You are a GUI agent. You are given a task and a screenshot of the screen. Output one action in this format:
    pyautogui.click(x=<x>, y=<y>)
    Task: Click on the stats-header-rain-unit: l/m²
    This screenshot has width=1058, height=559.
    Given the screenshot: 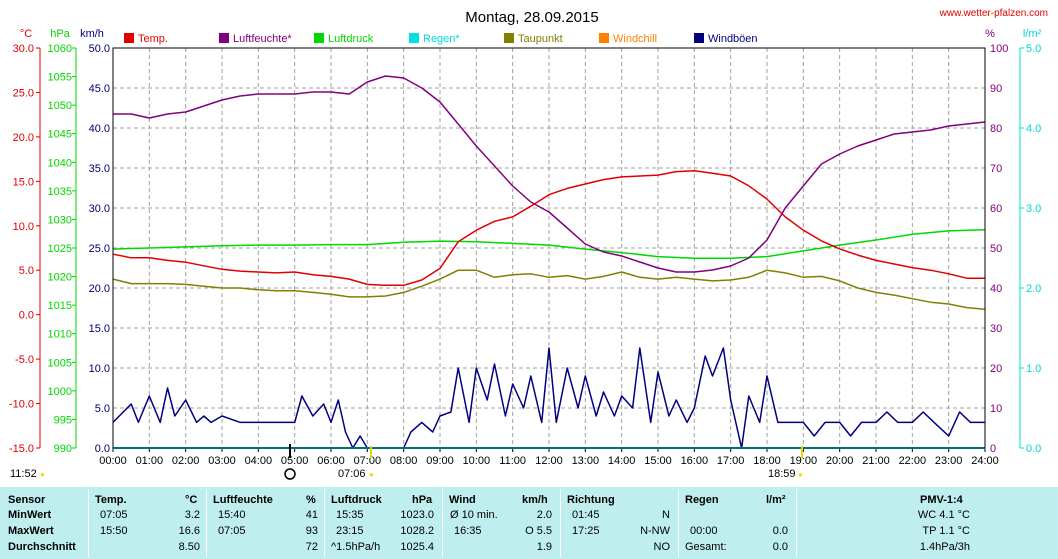 What is the action you would take?
    pyautogui.click(x=776, y=500)
    